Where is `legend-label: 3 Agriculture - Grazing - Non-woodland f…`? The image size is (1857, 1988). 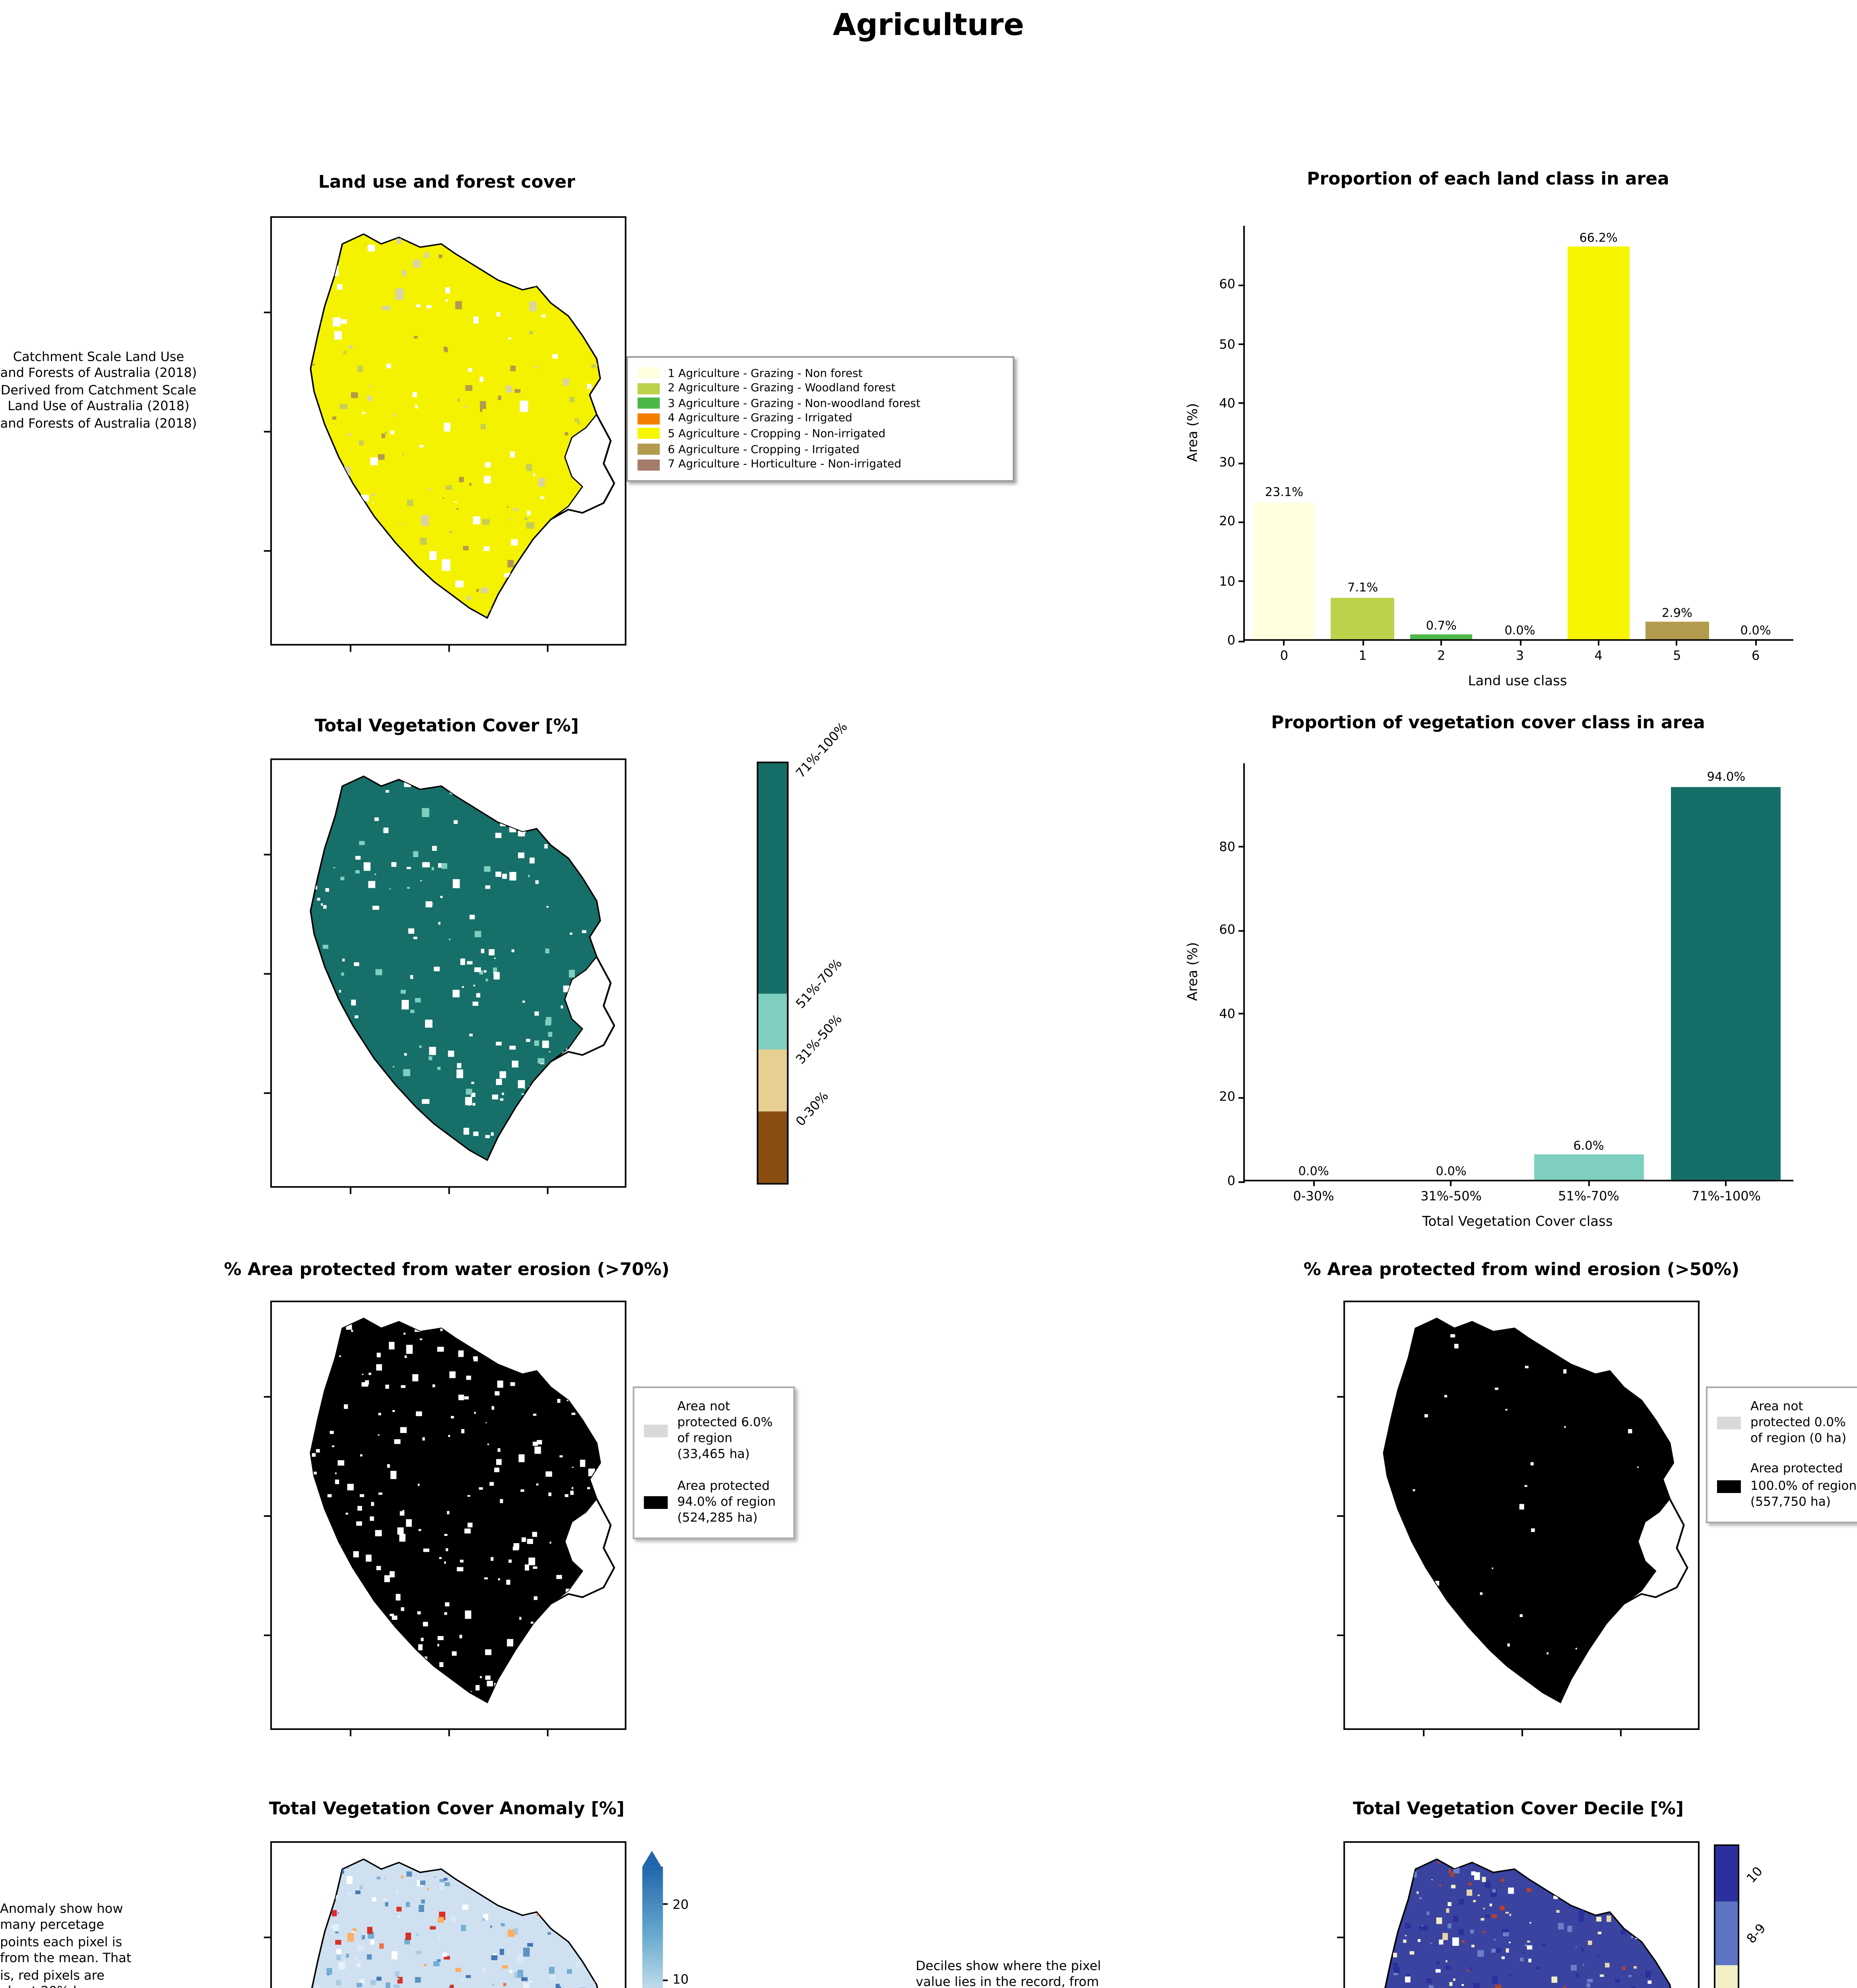 legend-label: 3 Agriculture - Grazing - Non-woodland f… is located at coordinates (794, 403).